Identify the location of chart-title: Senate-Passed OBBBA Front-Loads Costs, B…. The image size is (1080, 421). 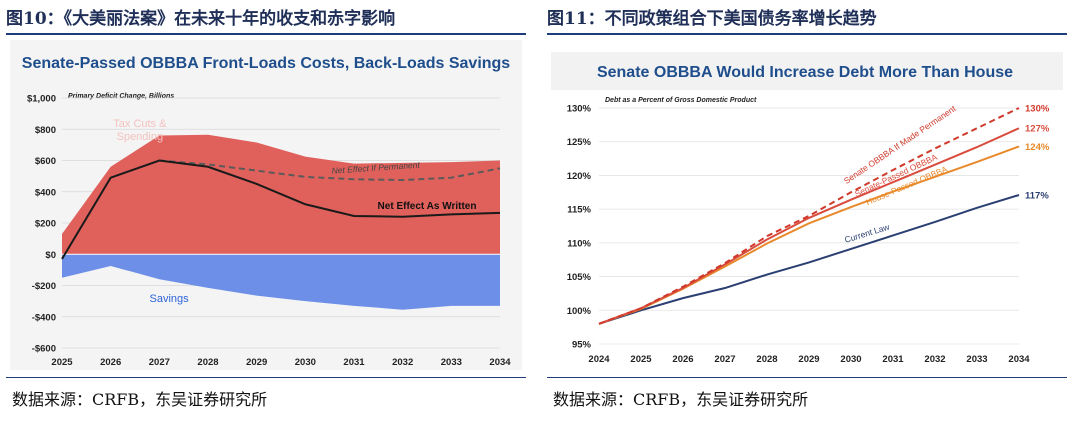
(266, 63).